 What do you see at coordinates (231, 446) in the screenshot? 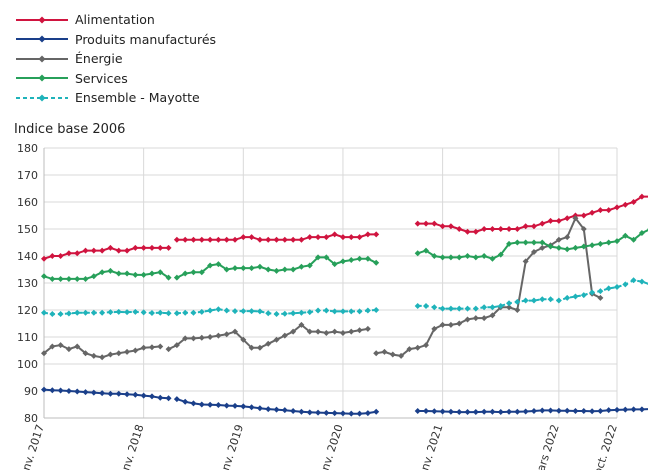
I see `x-tick-label: janv. 2019` at bounding box center [231, 446].